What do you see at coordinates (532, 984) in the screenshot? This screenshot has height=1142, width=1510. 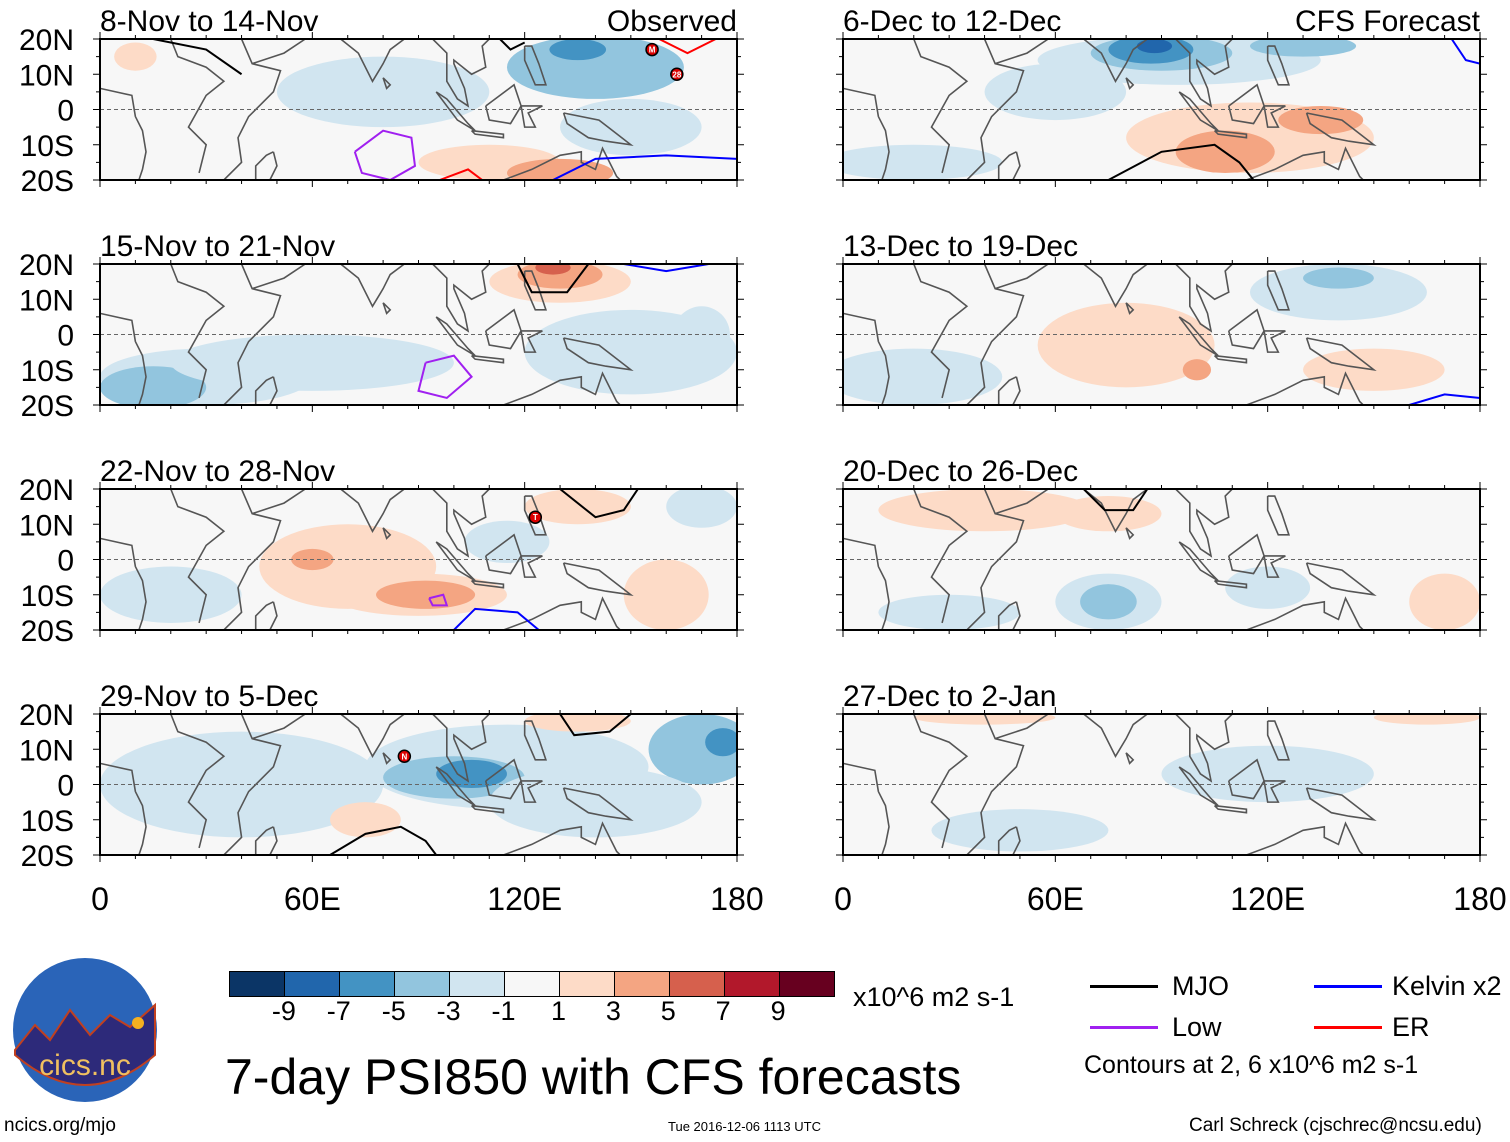 I see `colorbar` at bounding box center [532, 984].